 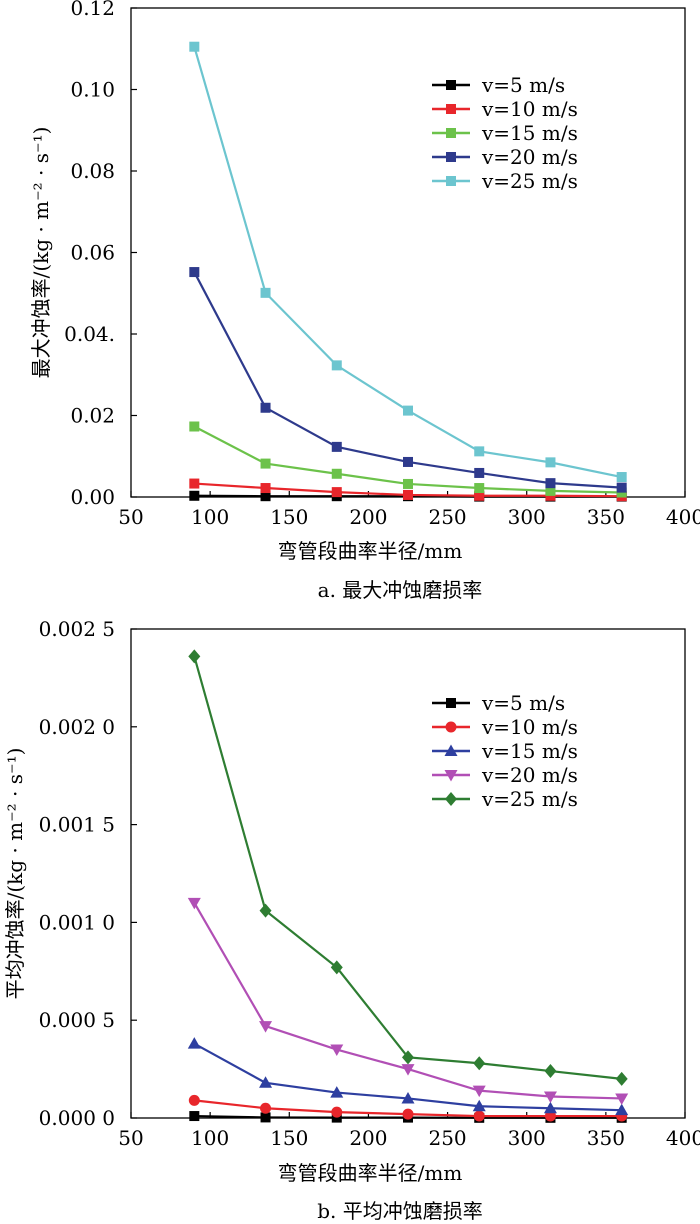 I want to click on y-tick-label: 0.04., so click(x=89, y=334).